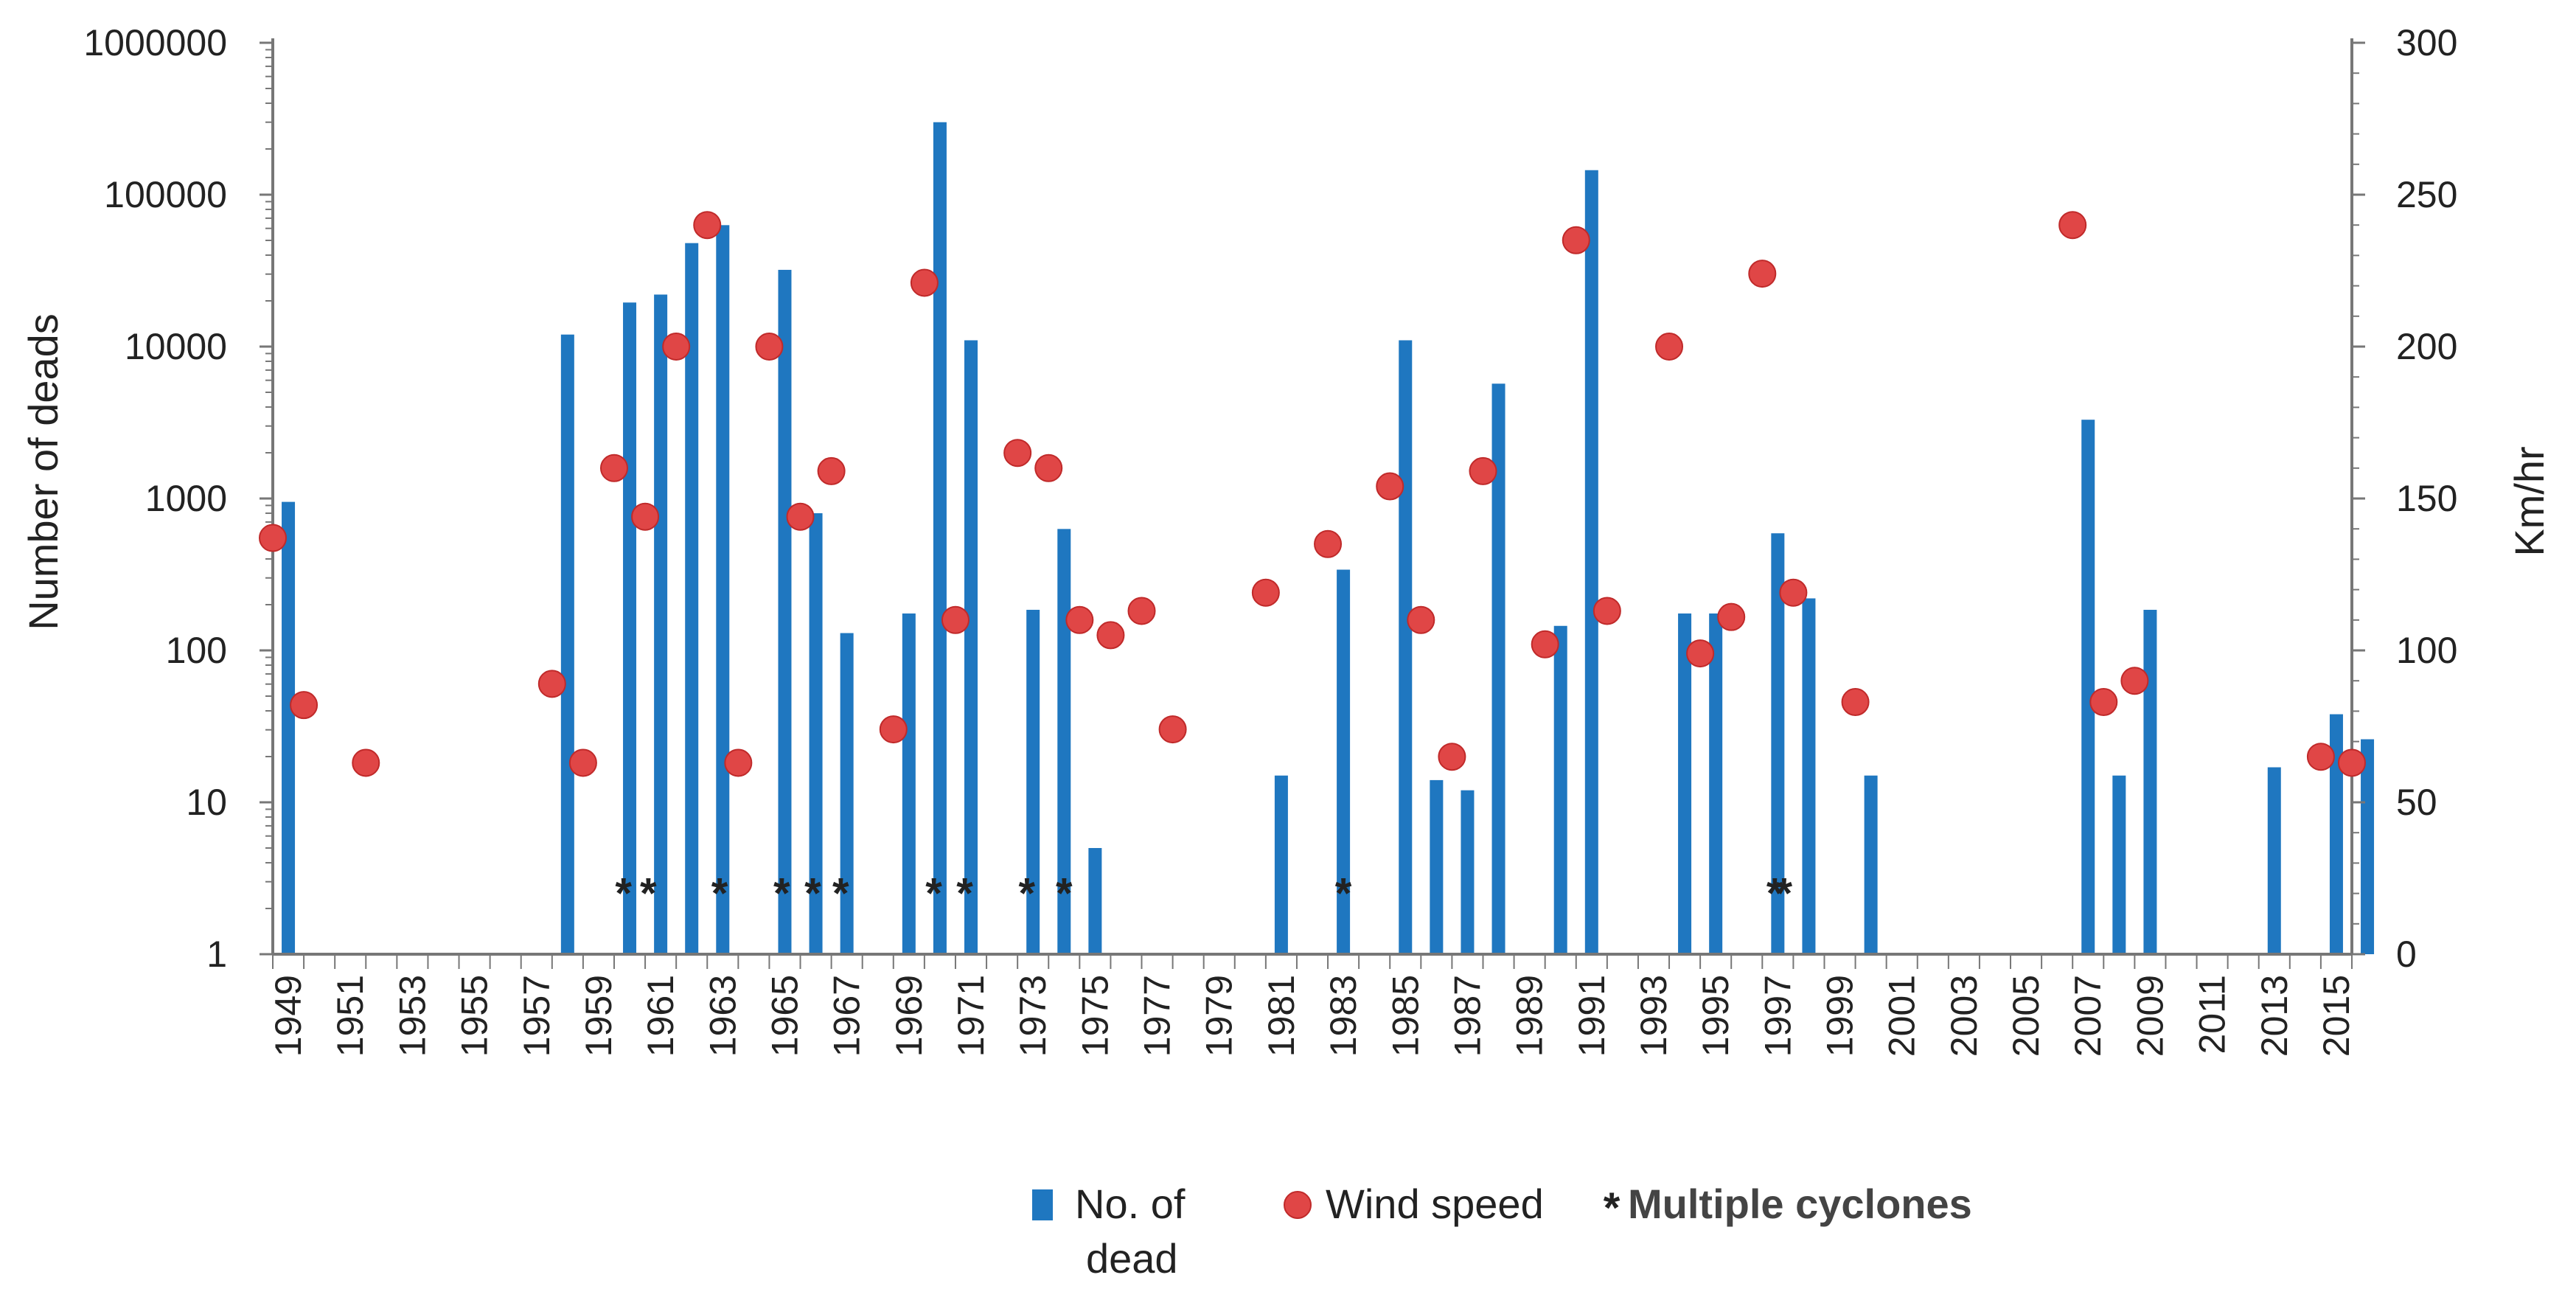 This screenshot has height=1303, width=2576. What do you see at coordinates (197, 650) in the screenshot?
I see `y-left-tick-label: 100` at bounding box center [197, 650].